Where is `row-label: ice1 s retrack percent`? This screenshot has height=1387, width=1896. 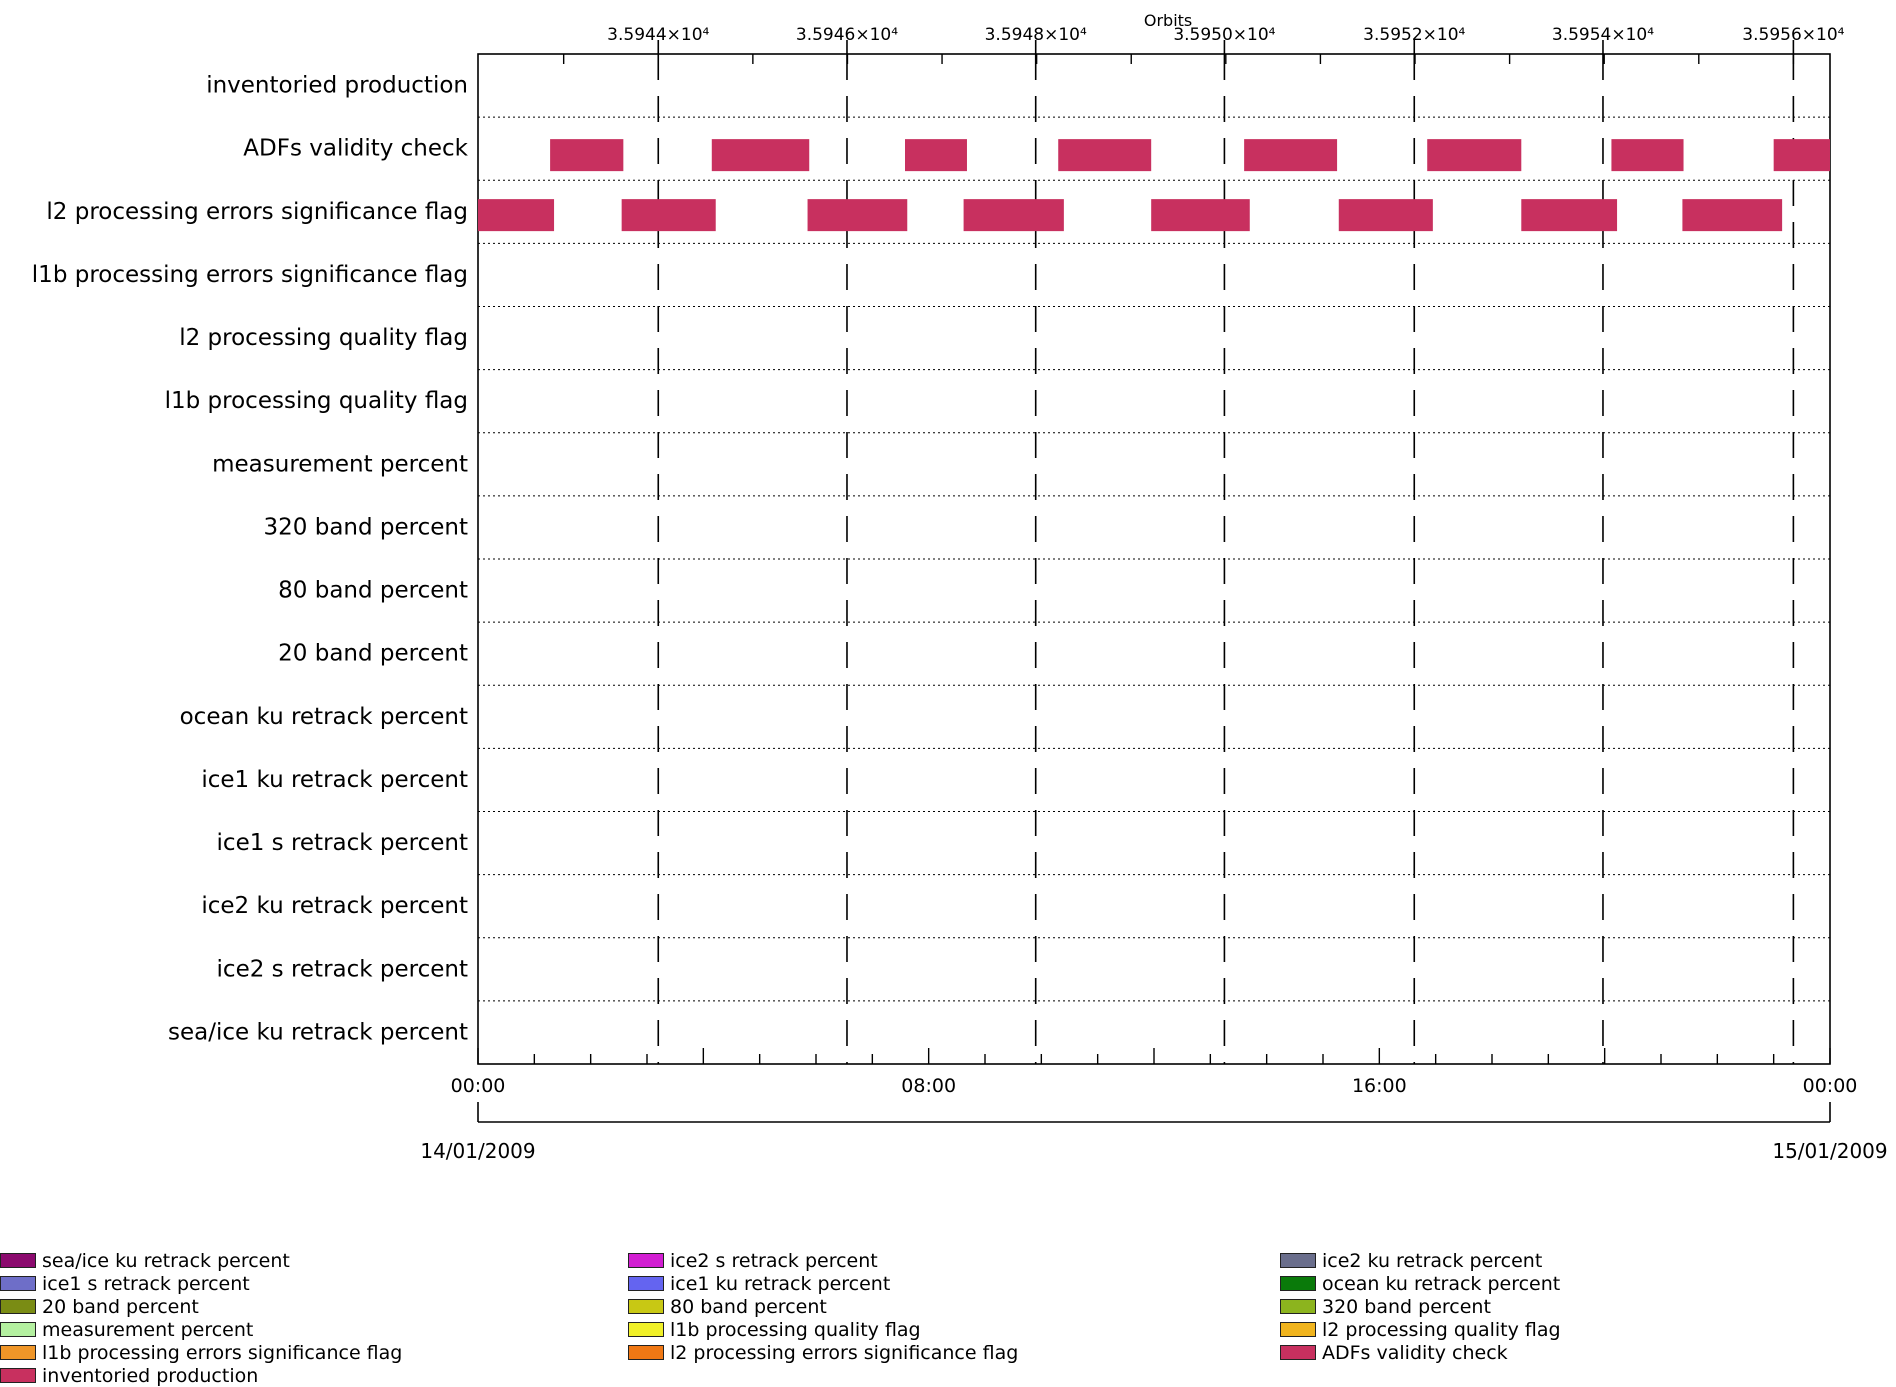
row-label: ice1 s retrack percent is located at coordinates (342, 843).